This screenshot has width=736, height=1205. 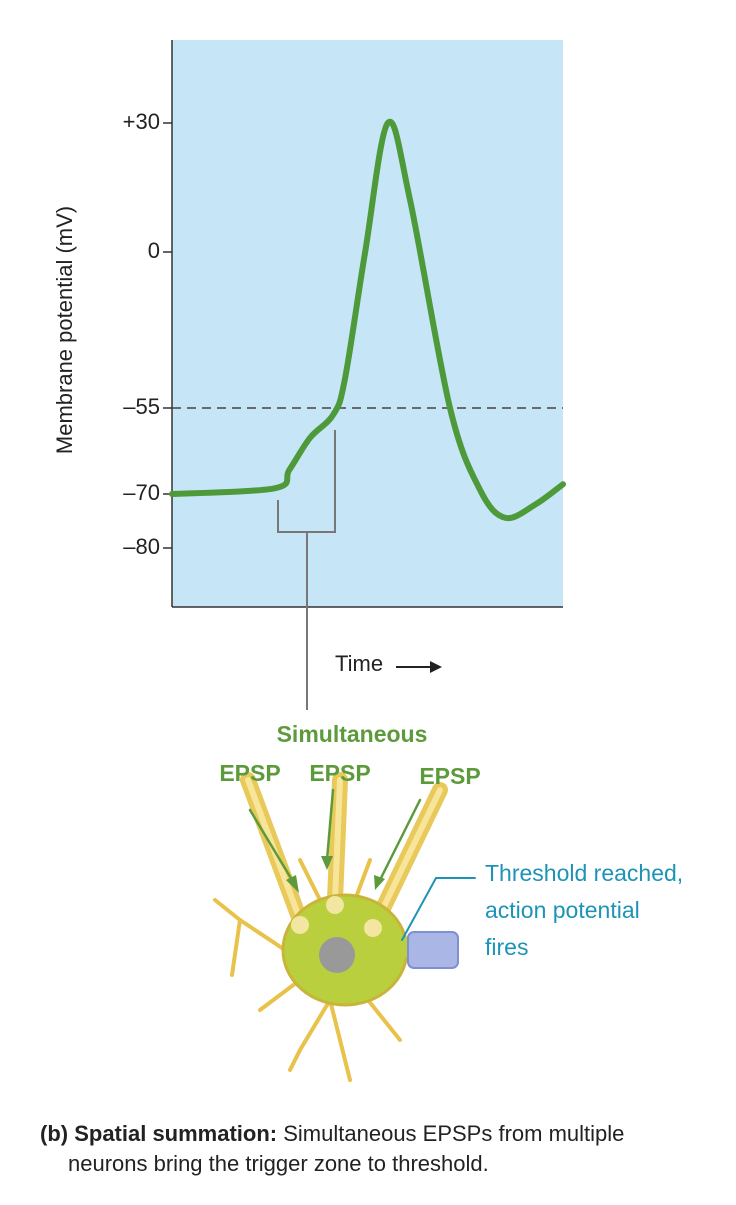 I want to click on annotation: Simultaneous, so click(x=352, y=734).